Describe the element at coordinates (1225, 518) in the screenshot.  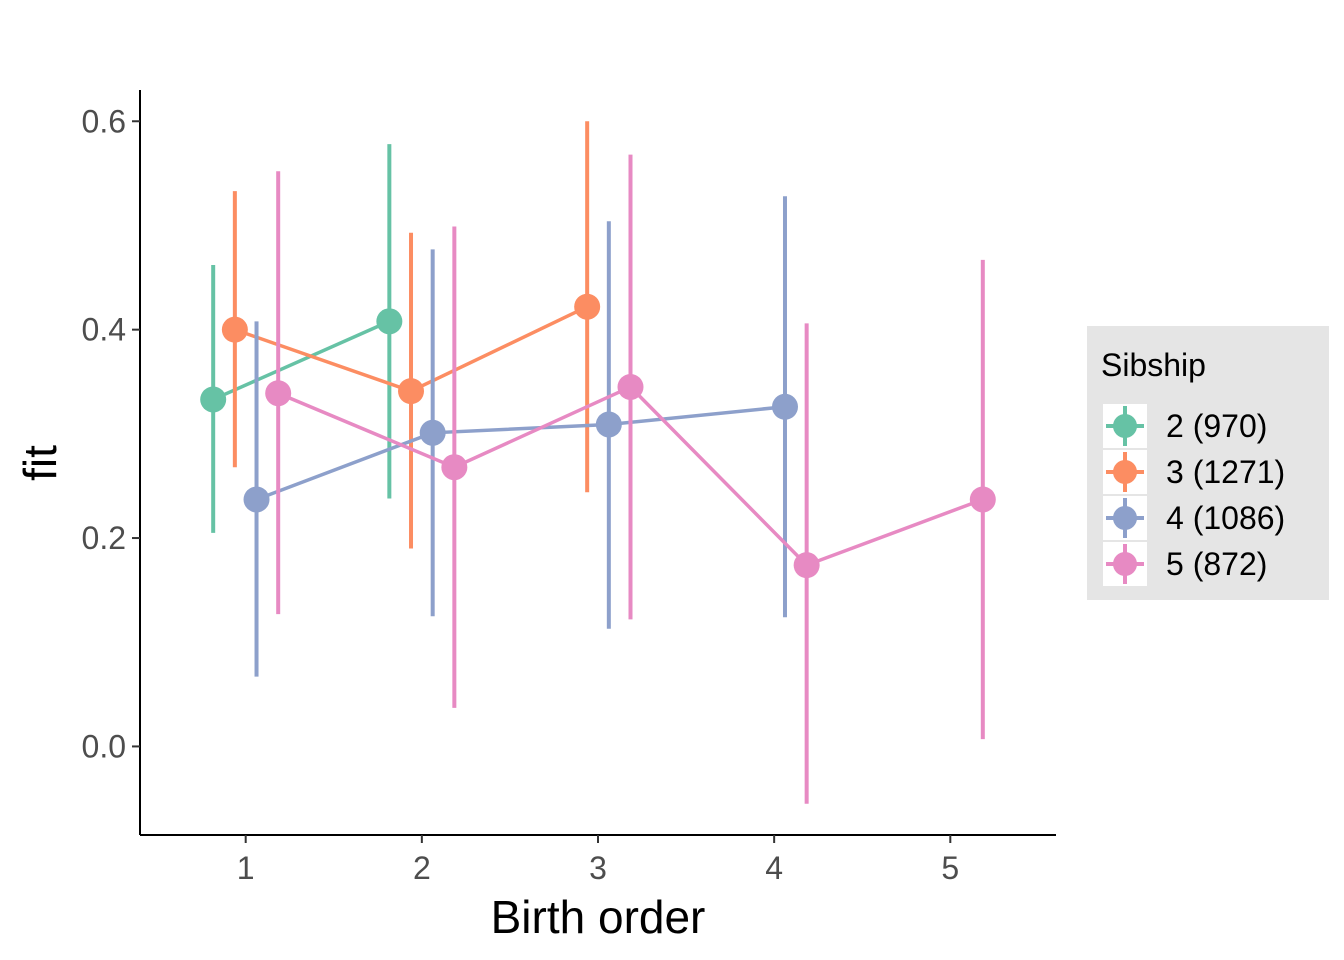
I see `legend-label: 4 (1086)` at that location.